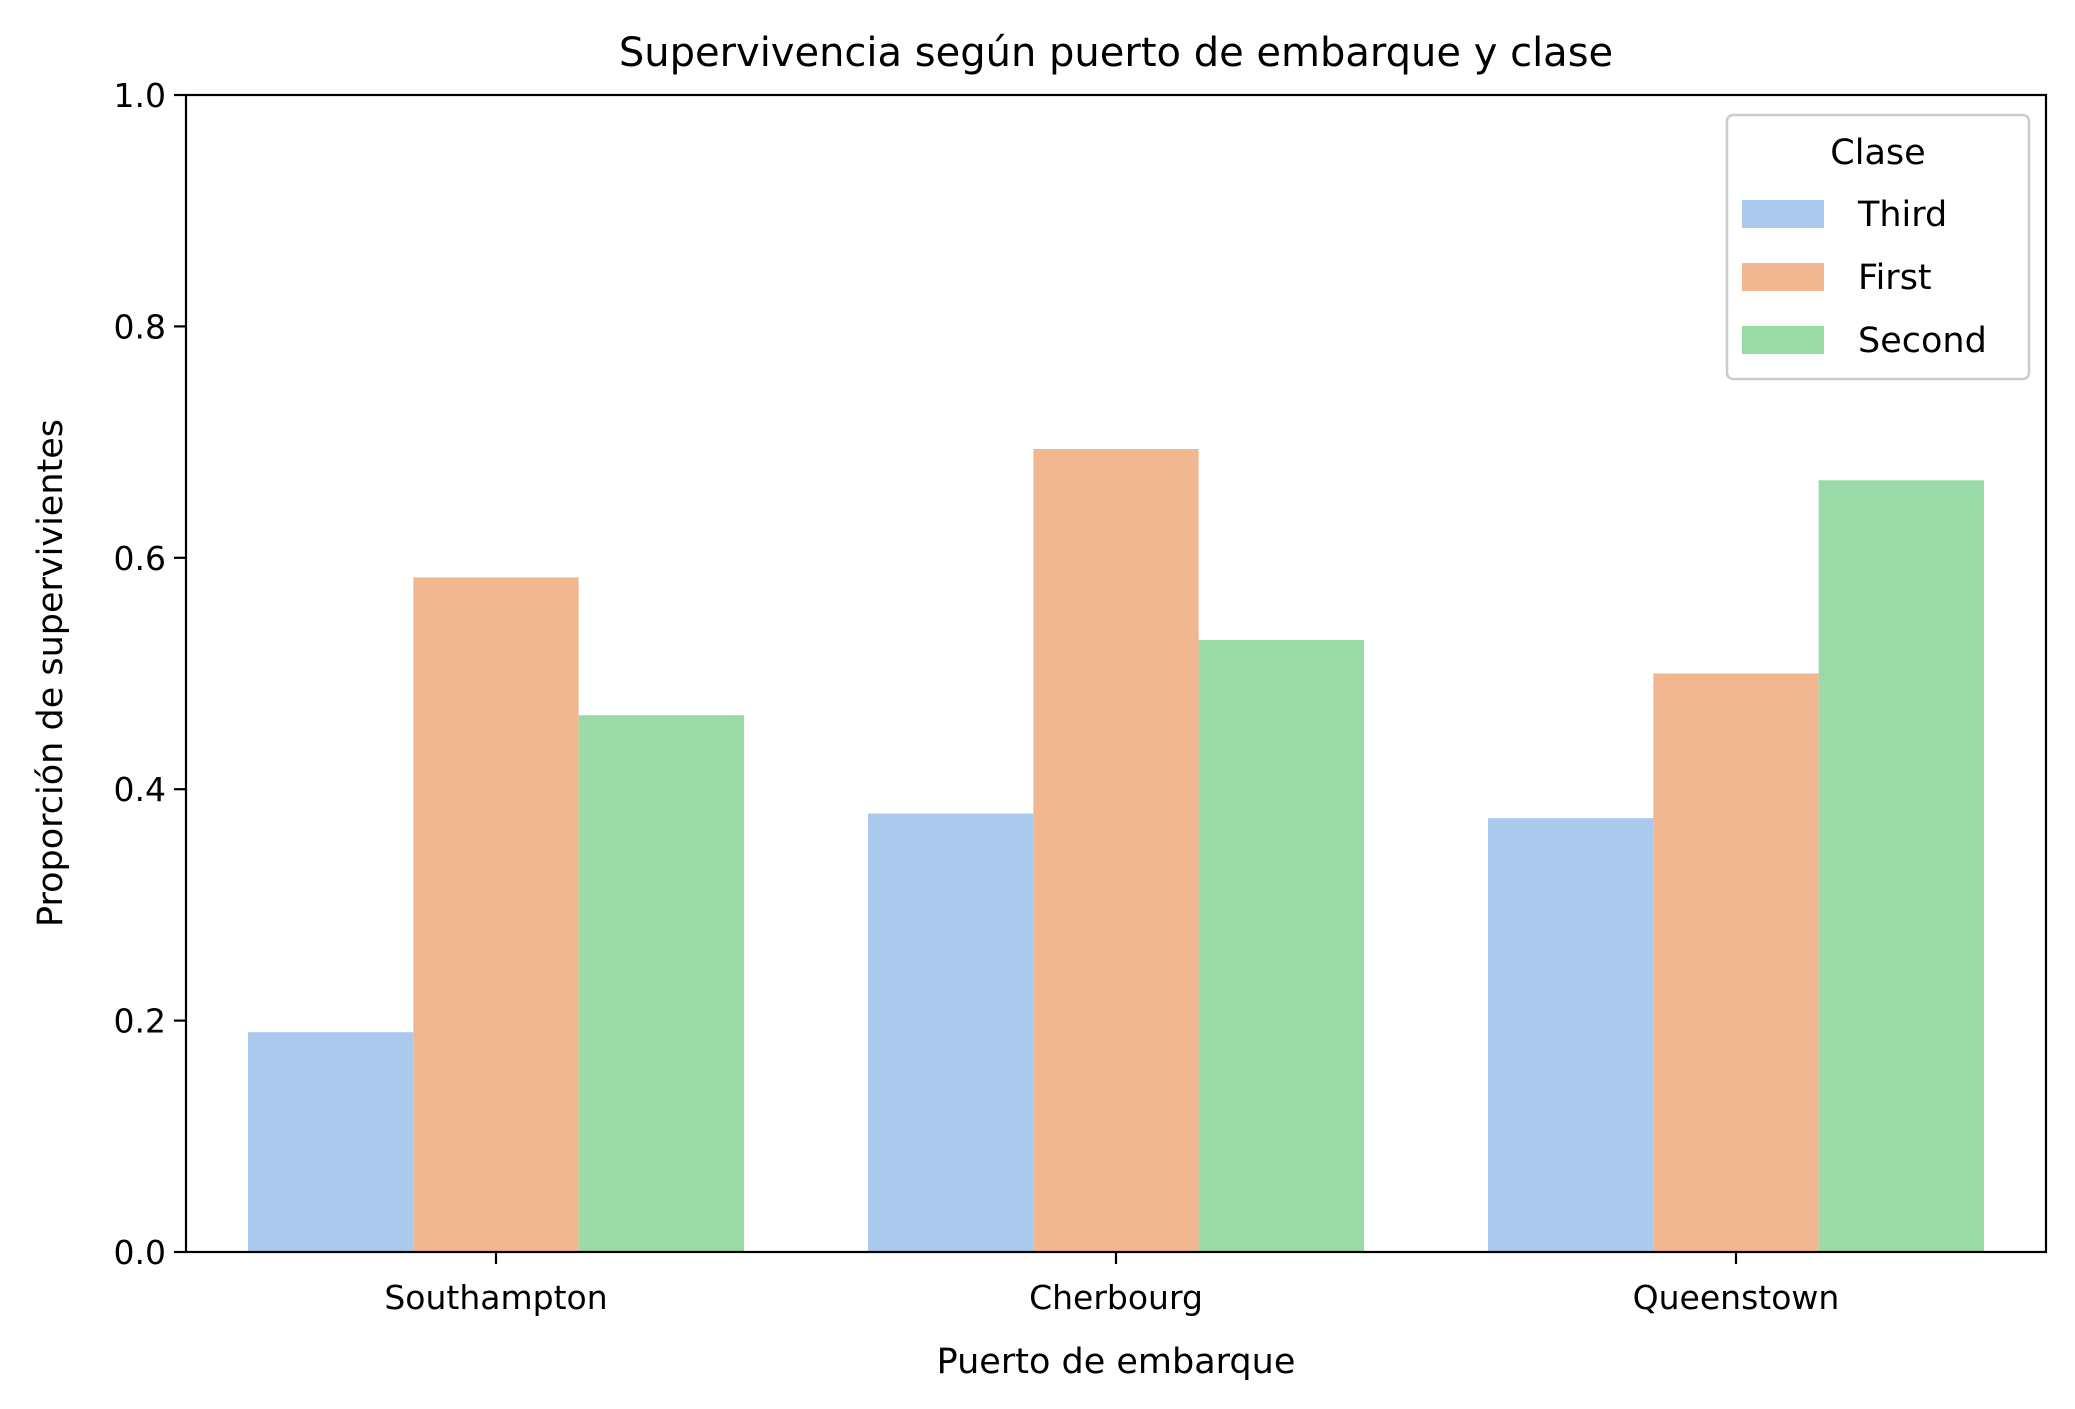 Image resolution: width=2075 pixels, height=1409 pixels. I want to click on bar-first-cherbourg, so click(1116, 850).